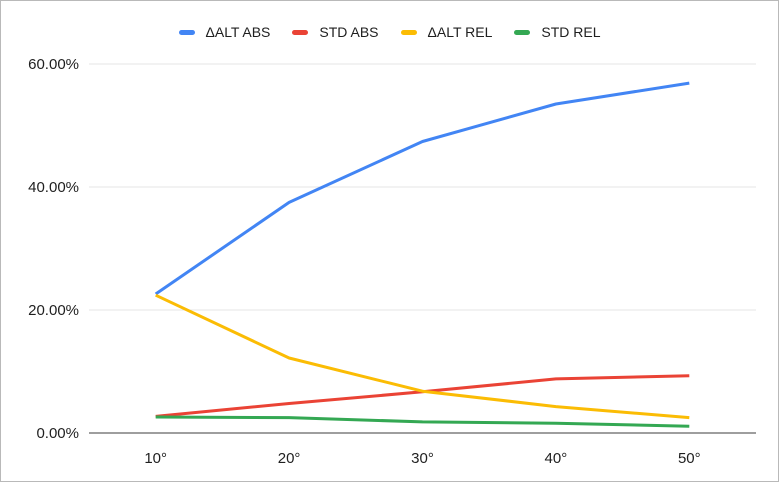 Image resolution: width=779 pixels, height=482 pixels. What do you see at coordinates (408, 32) in the screenshot?
I see `legend-swatch-dalt-rel` at bounding box center [408, 32].